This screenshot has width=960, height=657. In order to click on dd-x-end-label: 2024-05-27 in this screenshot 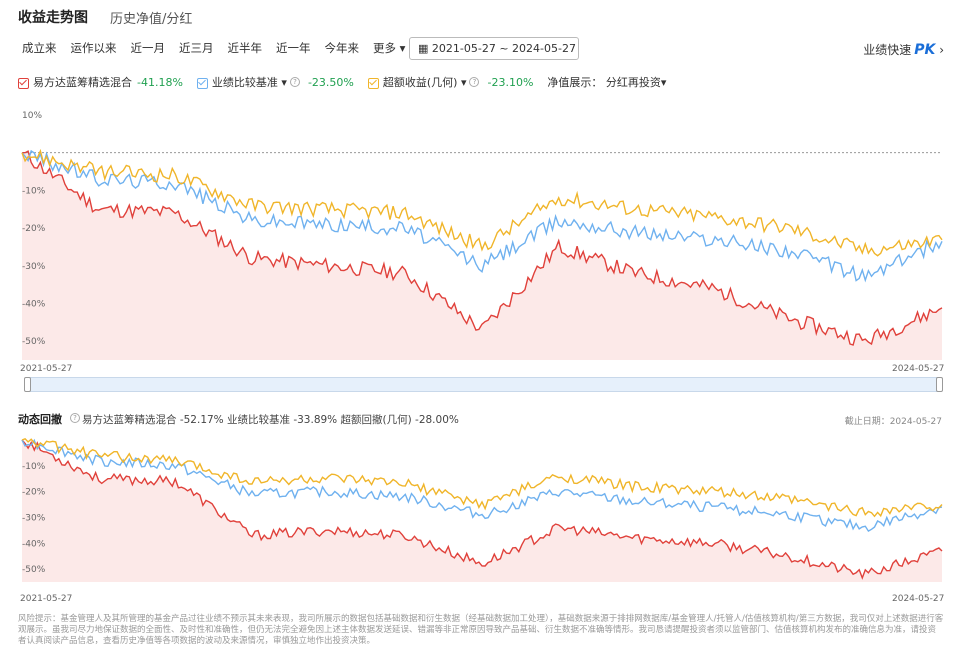, I will do `click(918, 599)`.